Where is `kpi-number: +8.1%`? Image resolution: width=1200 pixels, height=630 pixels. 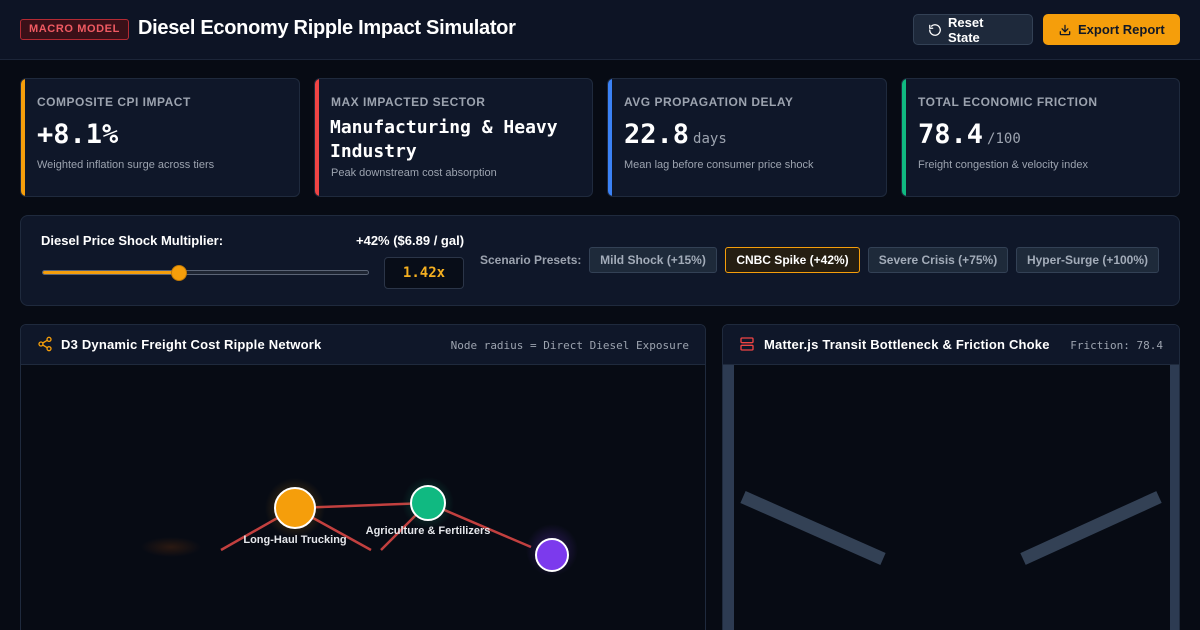 kpi-number: +8.1% is located at coordinates (78, 134).